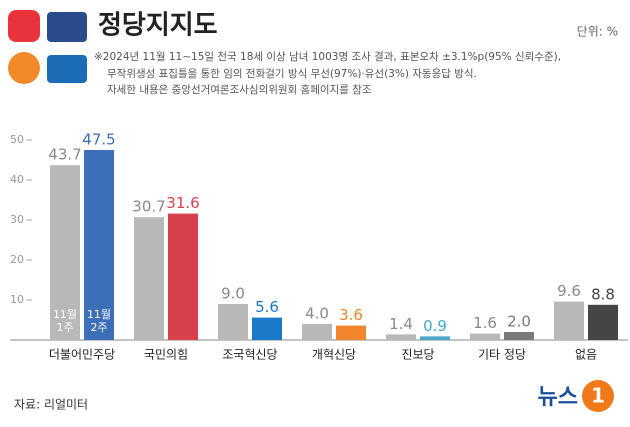  I want to click on value-label: 9.6, so click(569, 291).